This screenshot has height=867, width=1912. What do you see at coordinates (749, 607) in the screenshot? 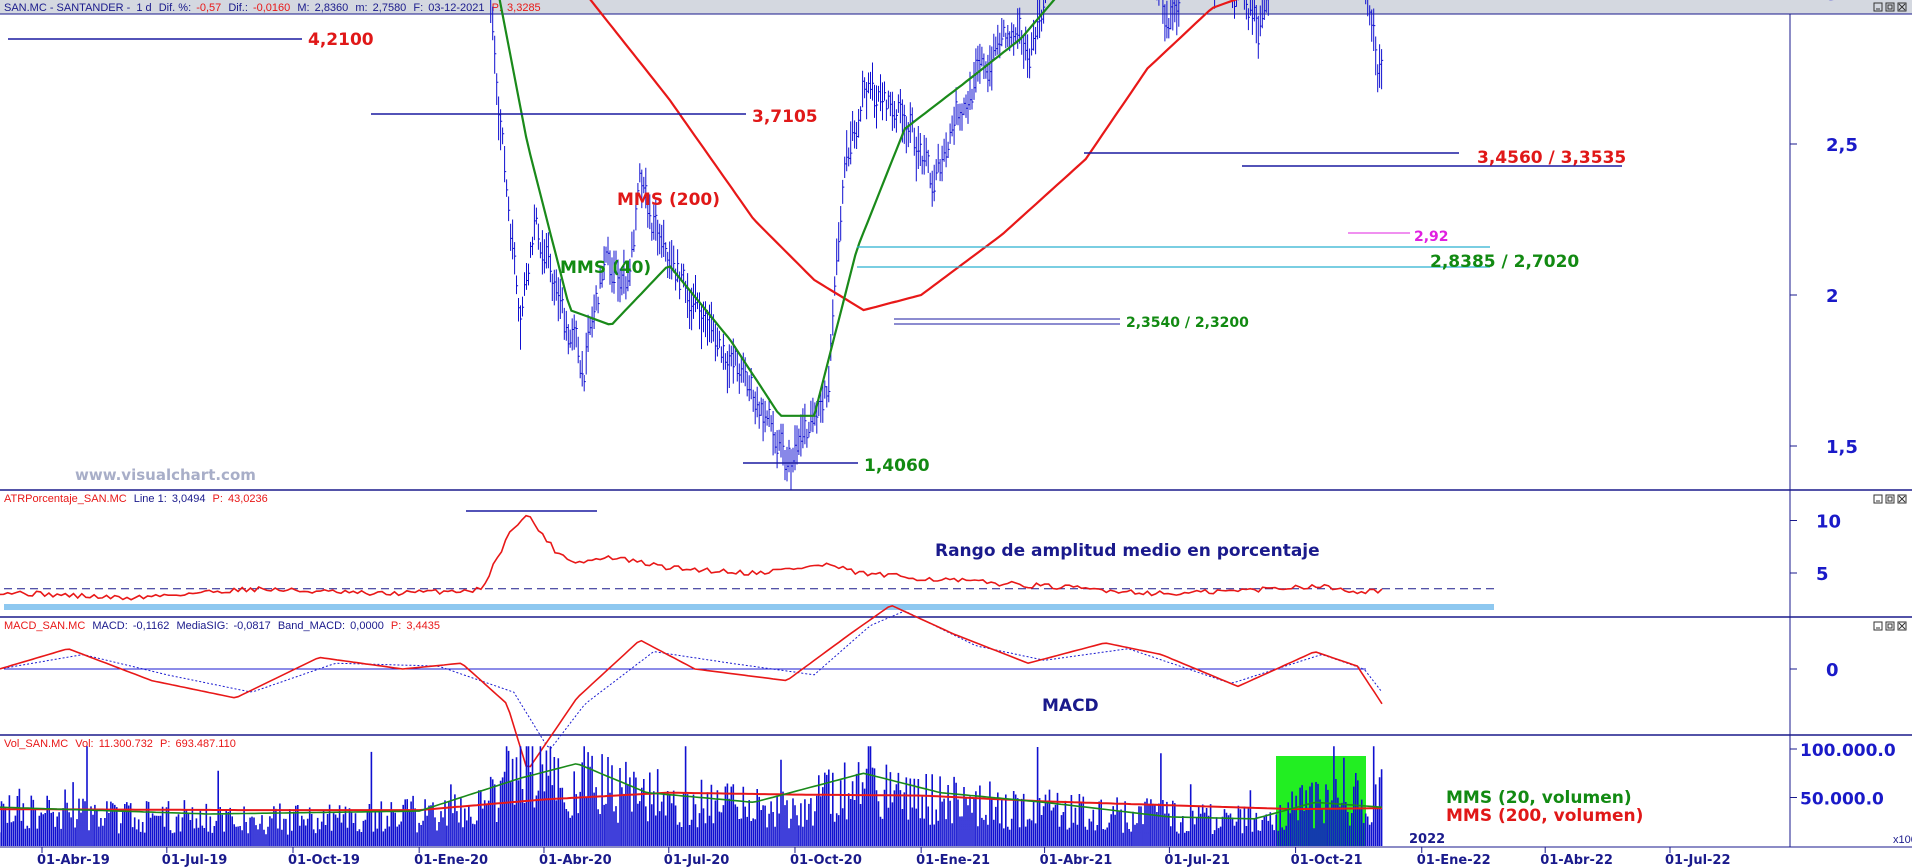
I see `atr-band` at bounding box center [749, 607].